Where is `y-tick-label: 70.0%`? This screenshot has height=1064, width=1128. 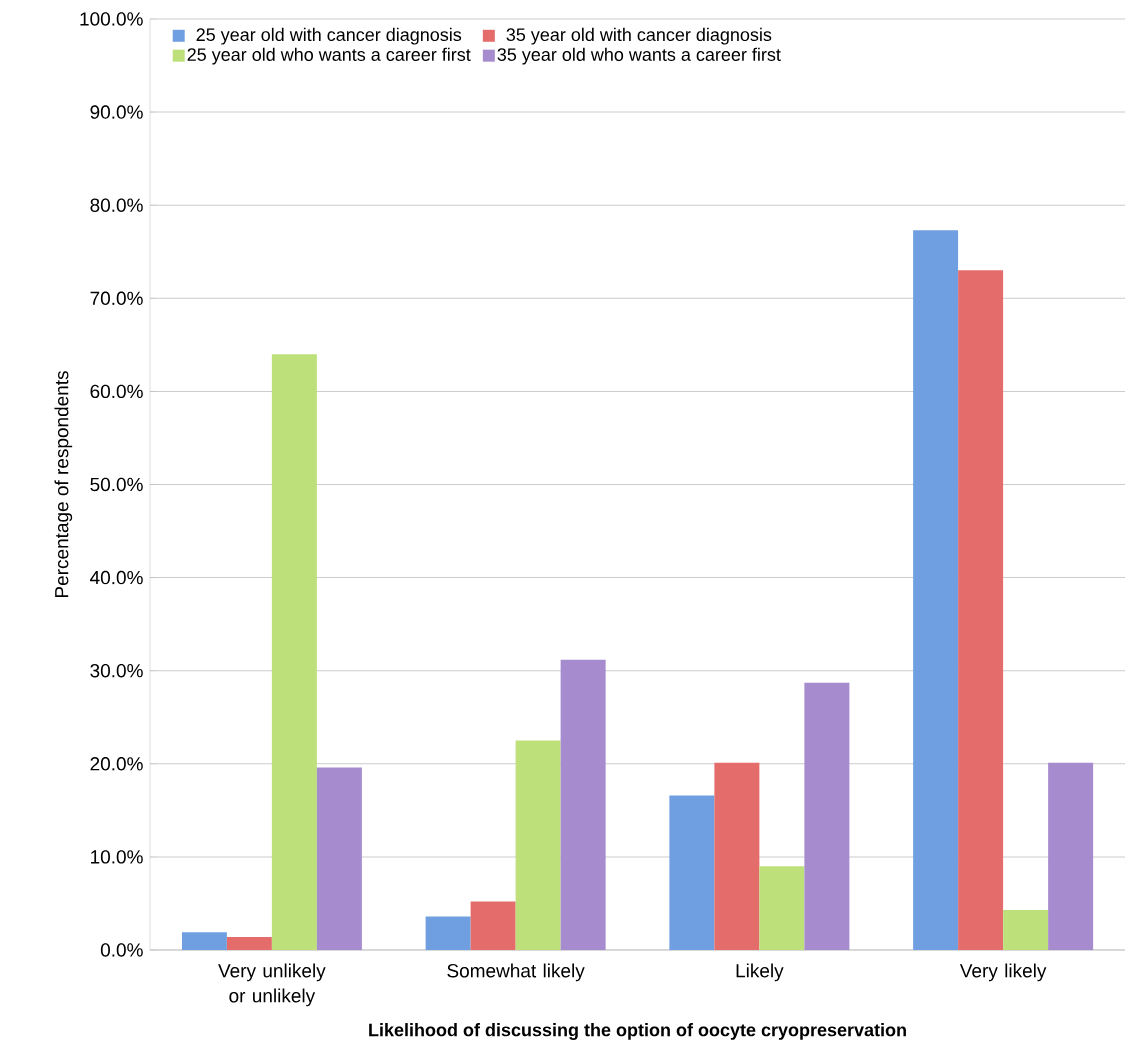 y-tick-label: 70.0% is located at coordinates (116, 298).